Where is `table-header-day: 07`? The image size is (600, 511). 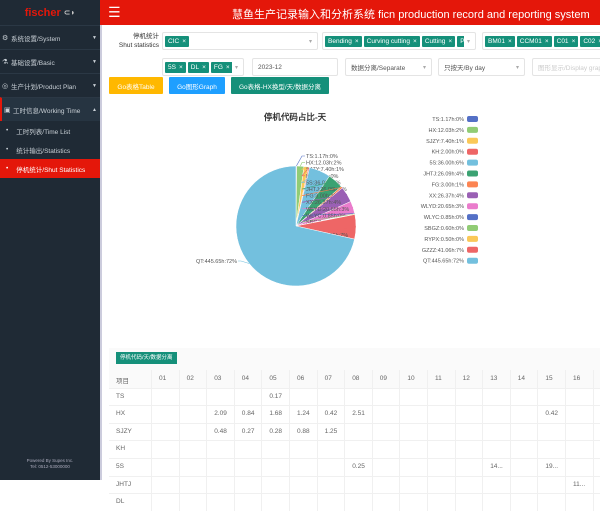 table-header-day: 07 is located at coordinates (328, 378).